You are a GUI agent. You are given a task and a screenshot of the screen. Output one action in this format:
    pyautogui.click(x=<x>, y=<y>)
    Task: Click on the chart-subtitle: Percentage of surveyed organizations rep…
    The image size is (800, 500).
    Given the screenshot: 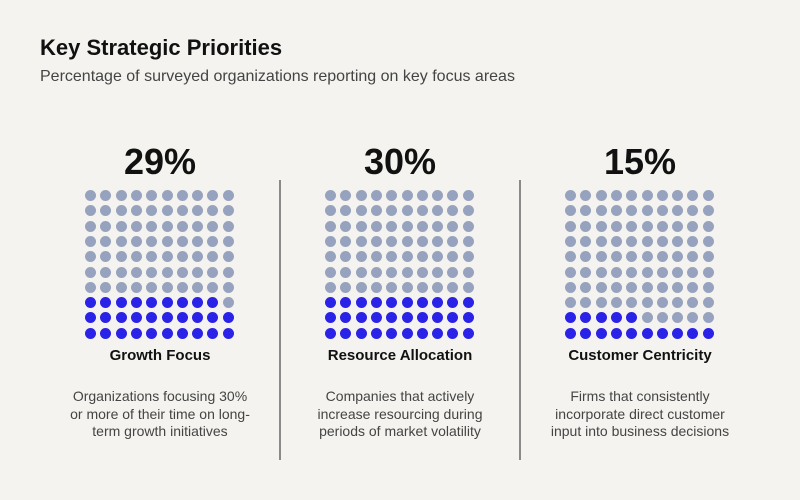 What is the action you would take?
    pyautogui.click(x=277, y=76)
    